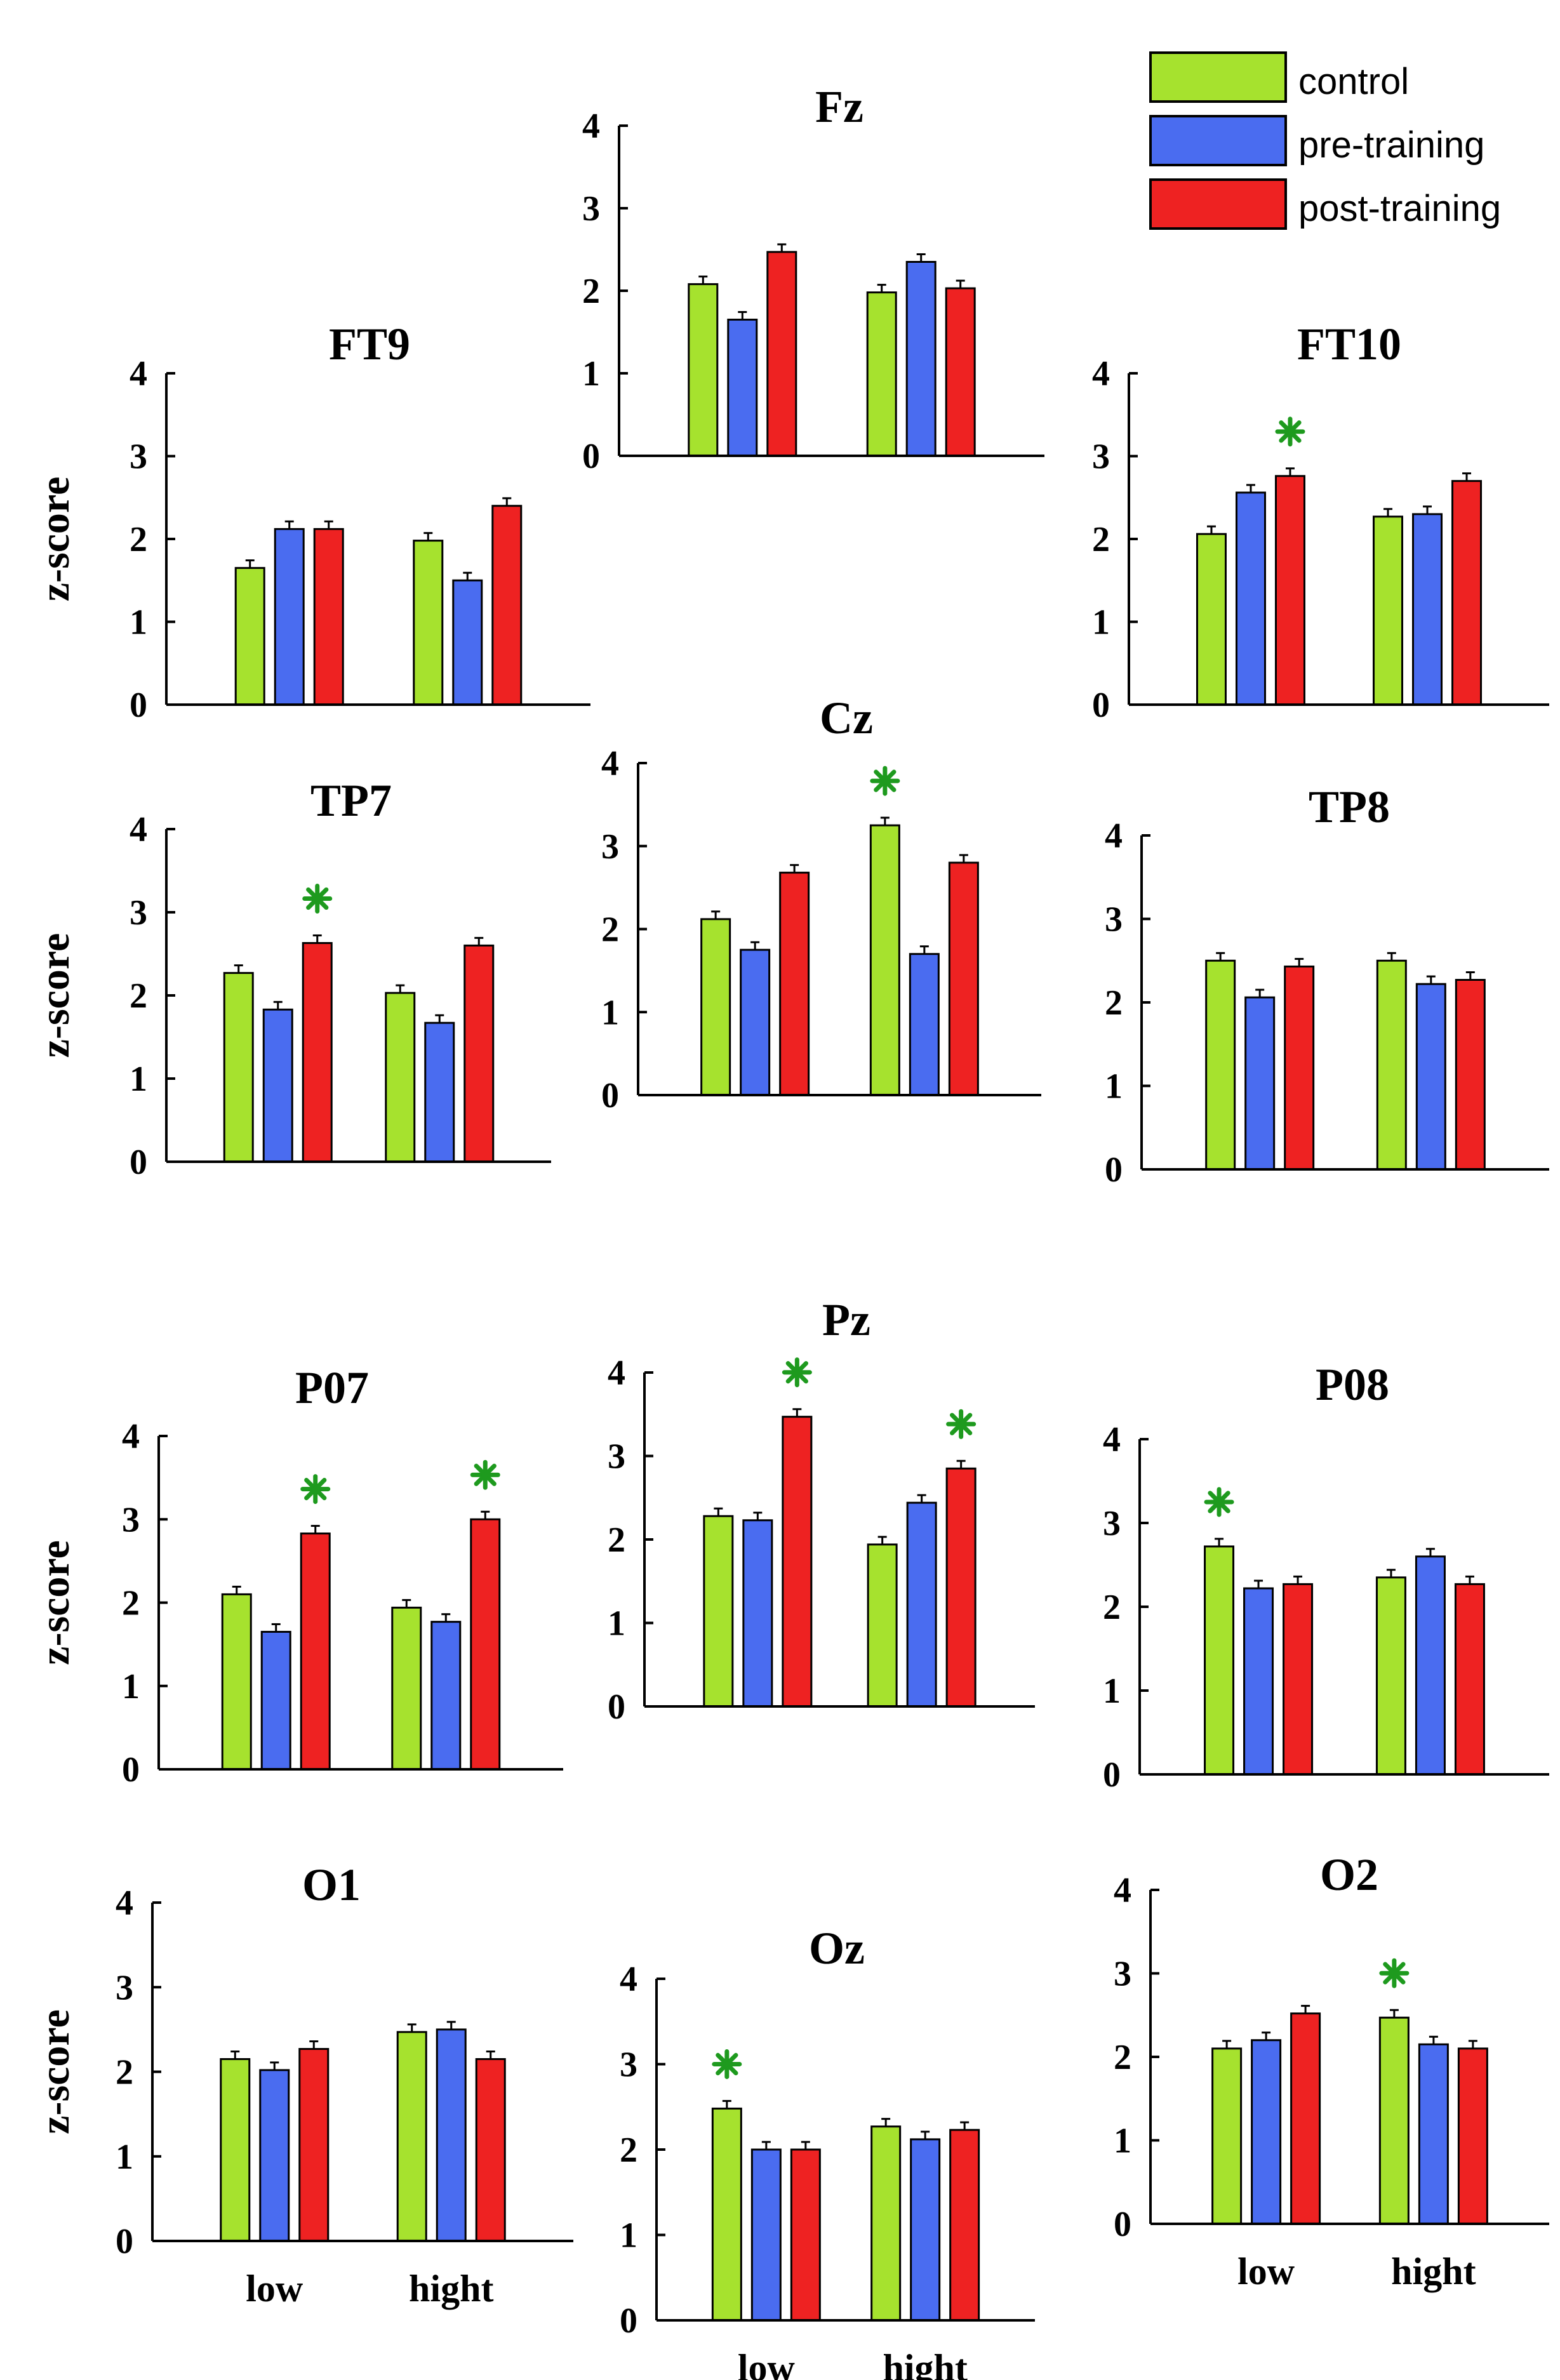  I want to click on y-tick-label-ft10-3: 3, so click(1101, 457).